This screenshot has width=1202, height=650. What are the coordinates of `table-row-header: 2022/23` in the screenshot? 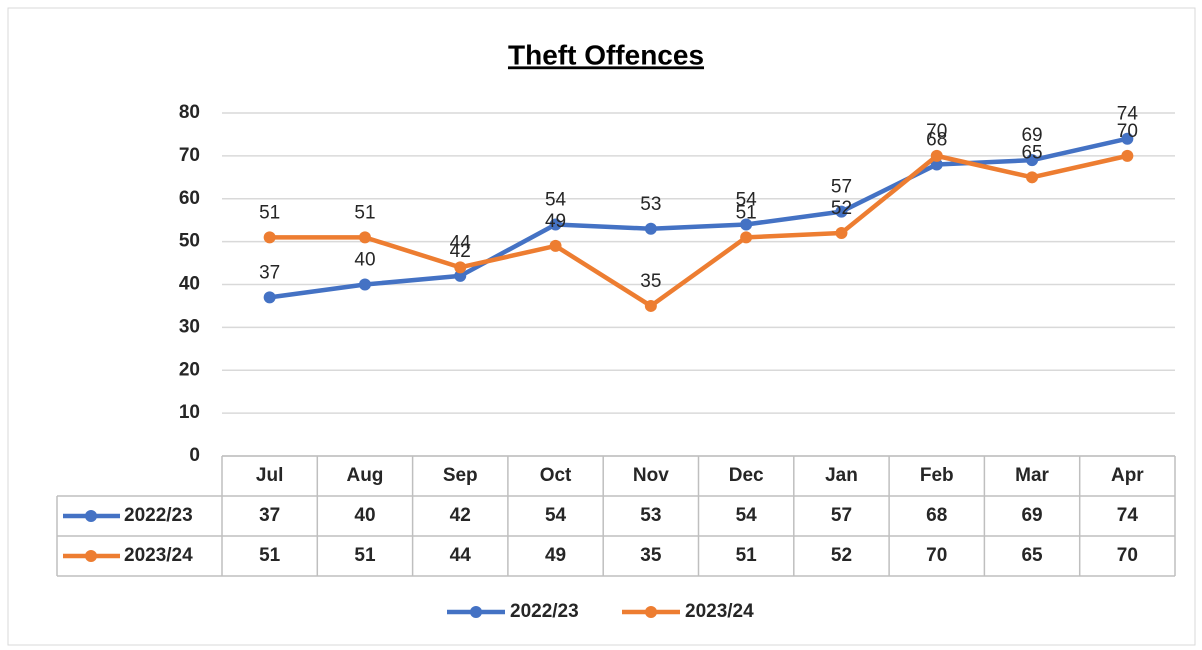 It's located at (158, 515).